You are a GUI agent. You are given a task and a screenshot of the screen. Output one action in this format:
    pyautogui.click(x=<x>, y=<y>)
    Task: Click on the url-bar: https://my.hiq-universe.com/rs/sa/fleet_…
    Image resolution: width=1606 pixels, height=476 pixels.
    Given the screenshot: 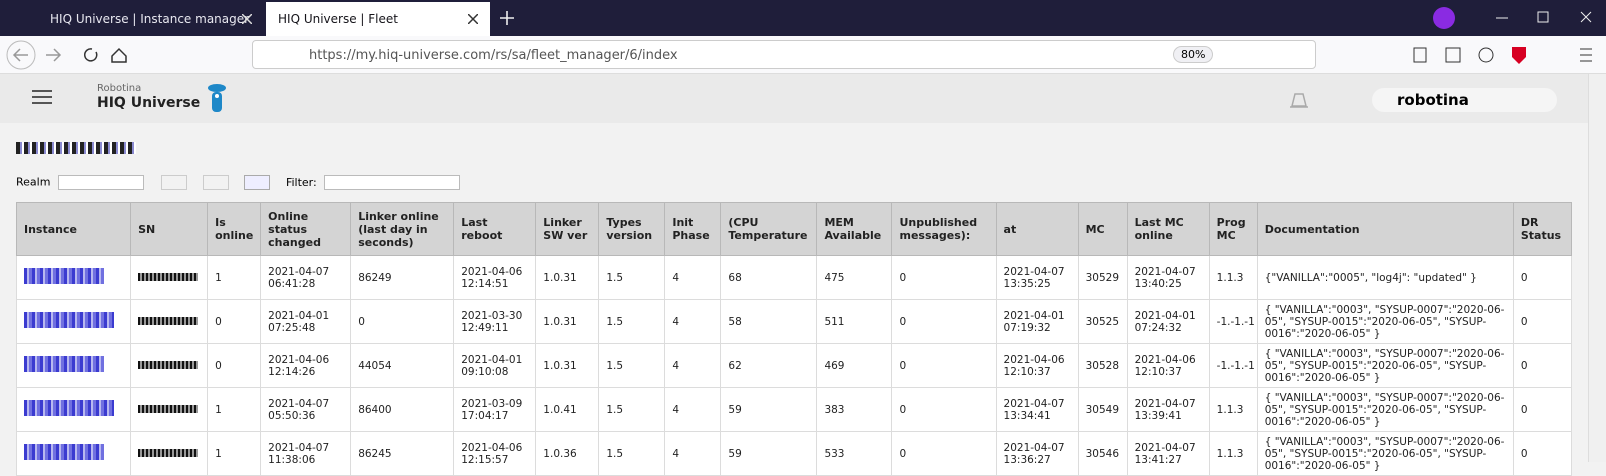 What is the action you would take?
    pyautogui.click(x=784, y=54)
    